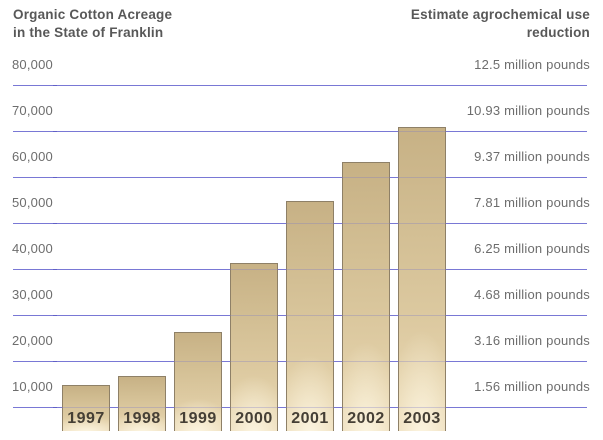 The image size is (603, 440). I want to click on right-axis-tick-label: 4.68 million pounds, so click(532, 294).